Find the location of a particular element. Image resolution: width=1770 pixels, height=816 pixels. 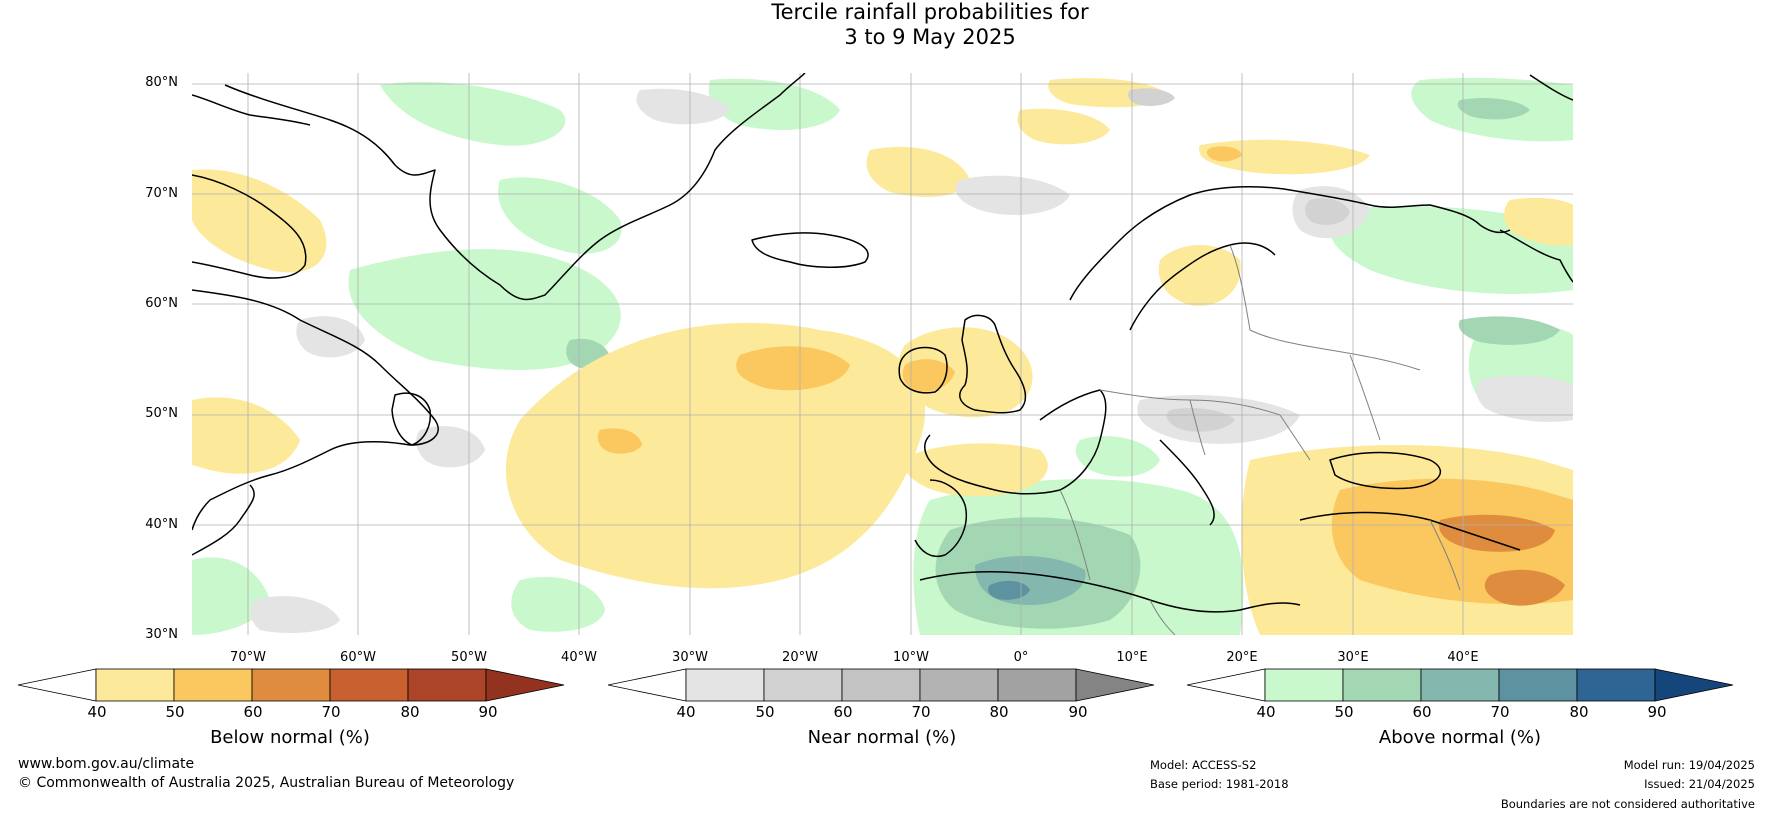

coast-white-sea is located at coordinates (1536, 256).